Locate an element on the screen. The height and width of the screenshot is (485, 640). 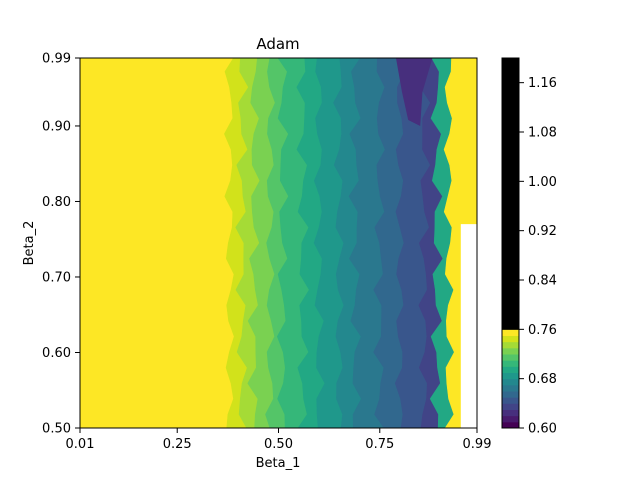
x-tick-label: 0.01 is located at coordinates (80, 444).